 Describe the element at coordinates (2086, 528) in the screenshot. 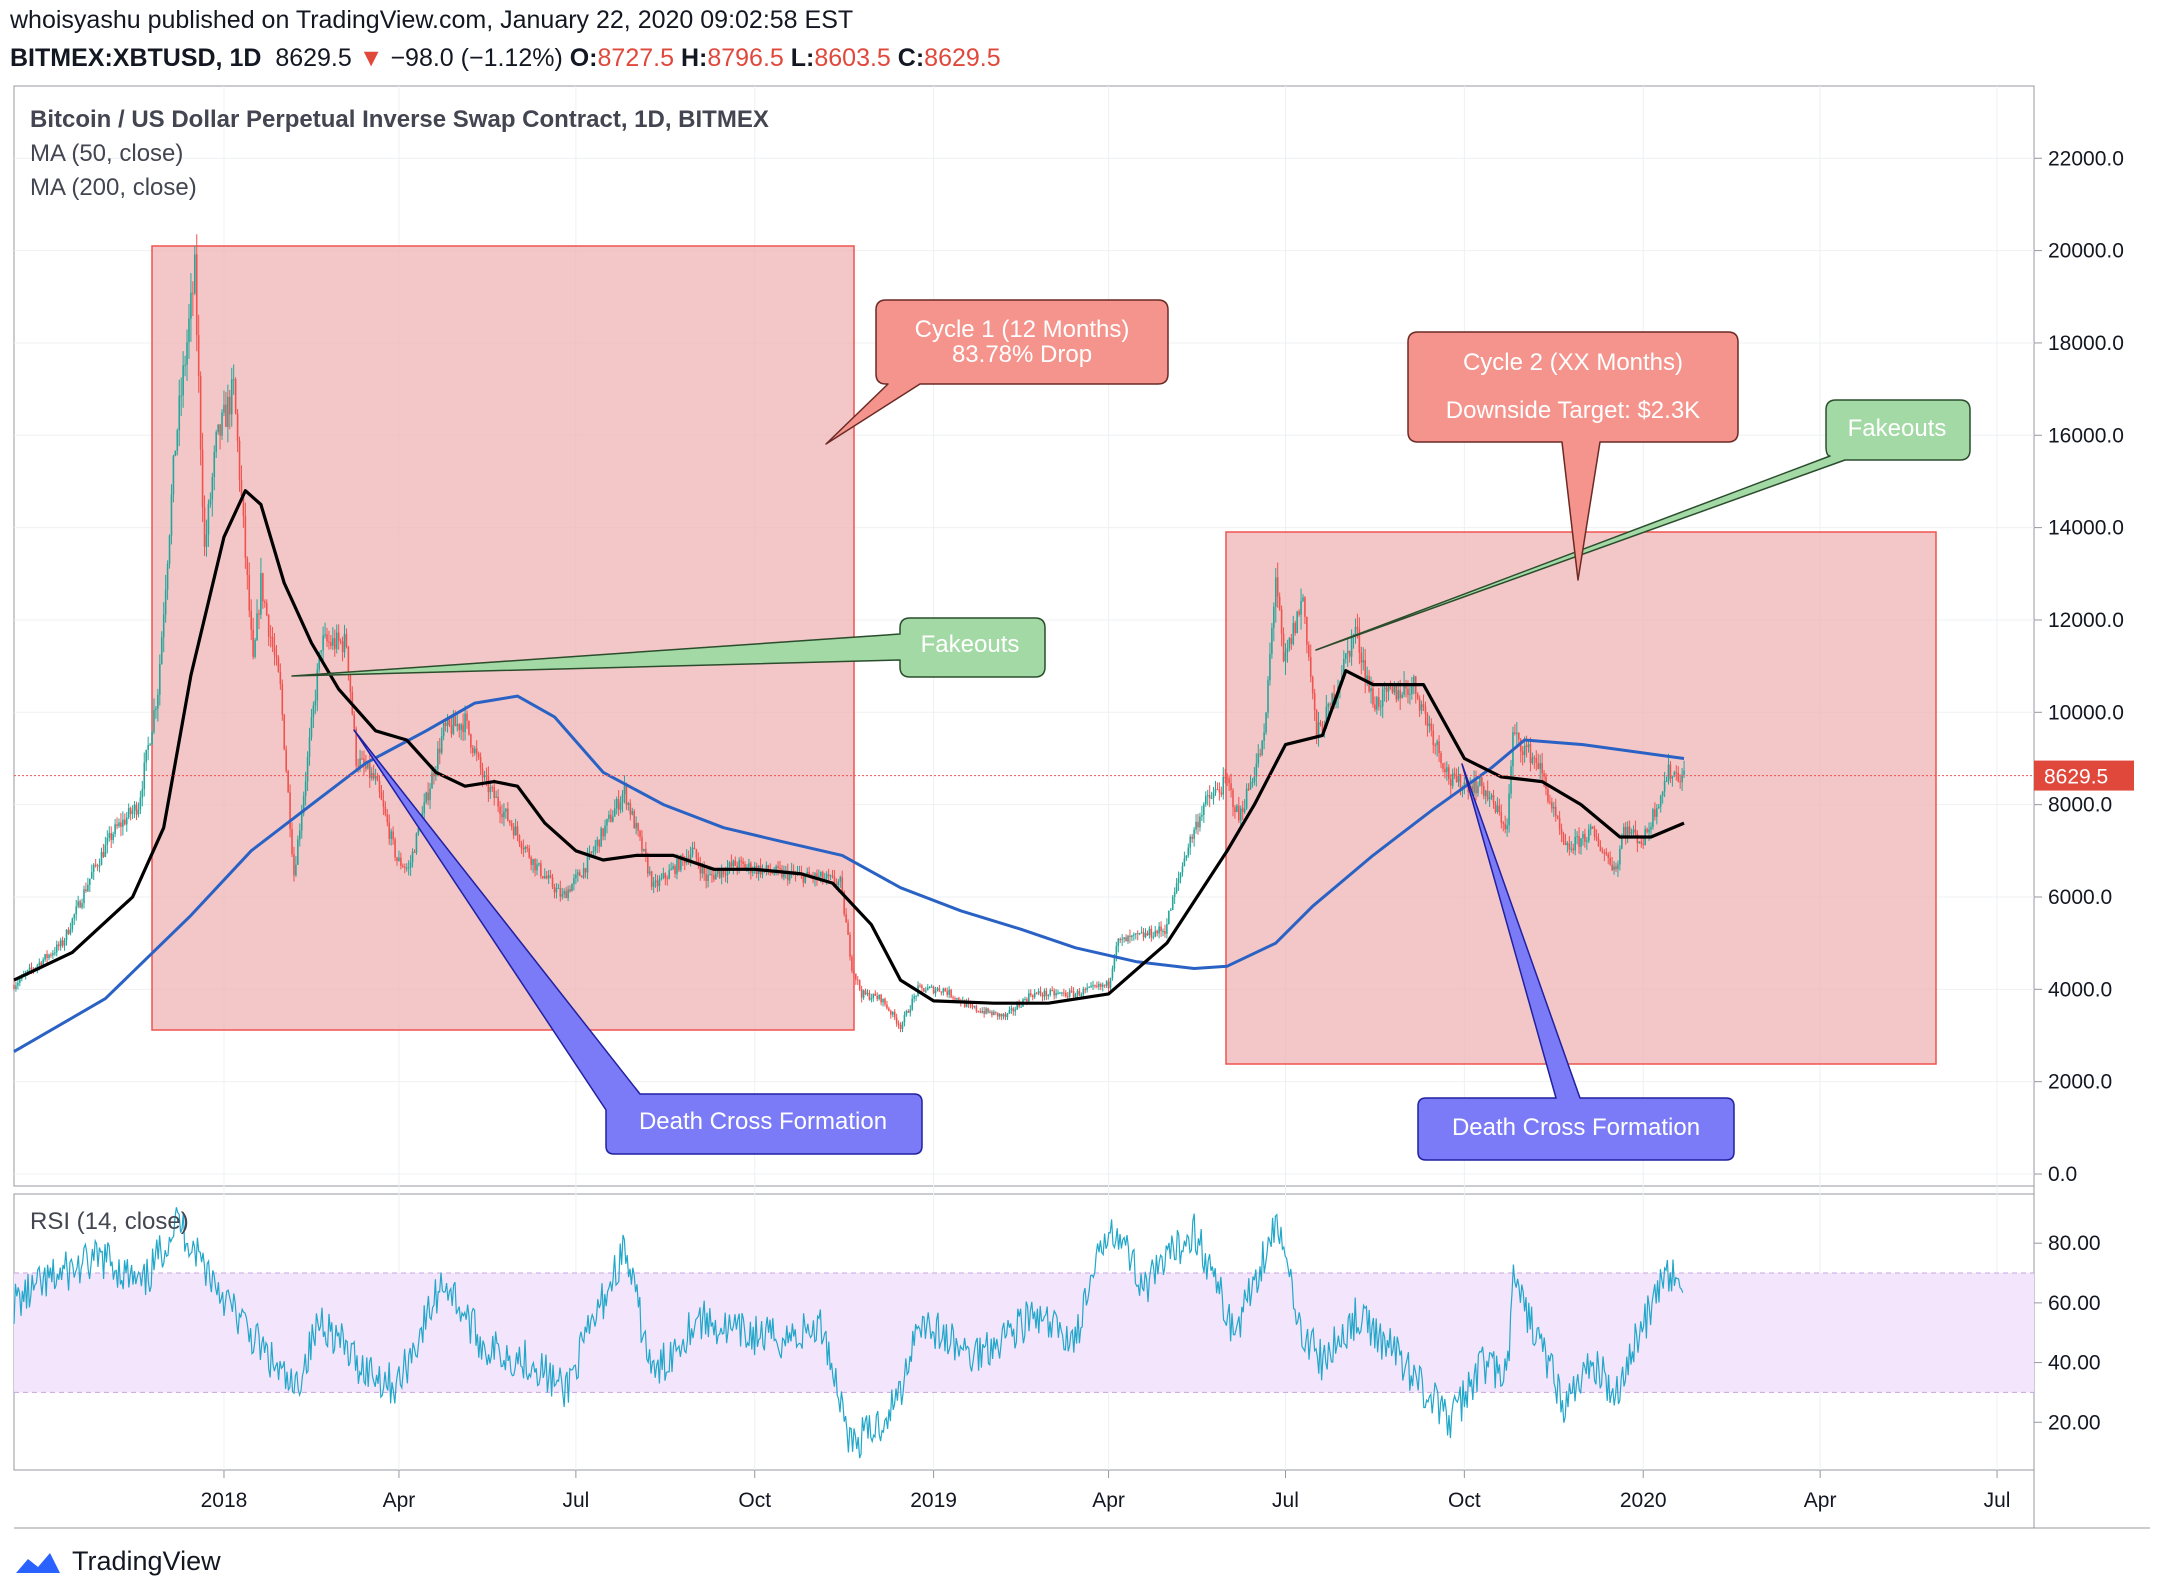

I see `y-tick-label: 14000.0` at that location.